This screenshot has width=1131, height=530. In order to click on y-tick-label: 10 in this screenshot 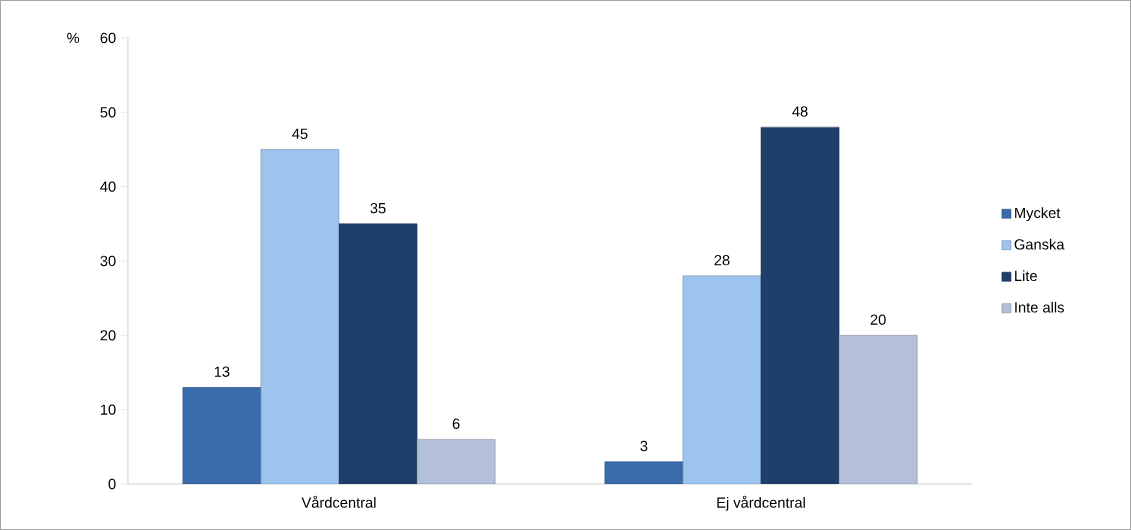, I will do `click(108, 409)`.